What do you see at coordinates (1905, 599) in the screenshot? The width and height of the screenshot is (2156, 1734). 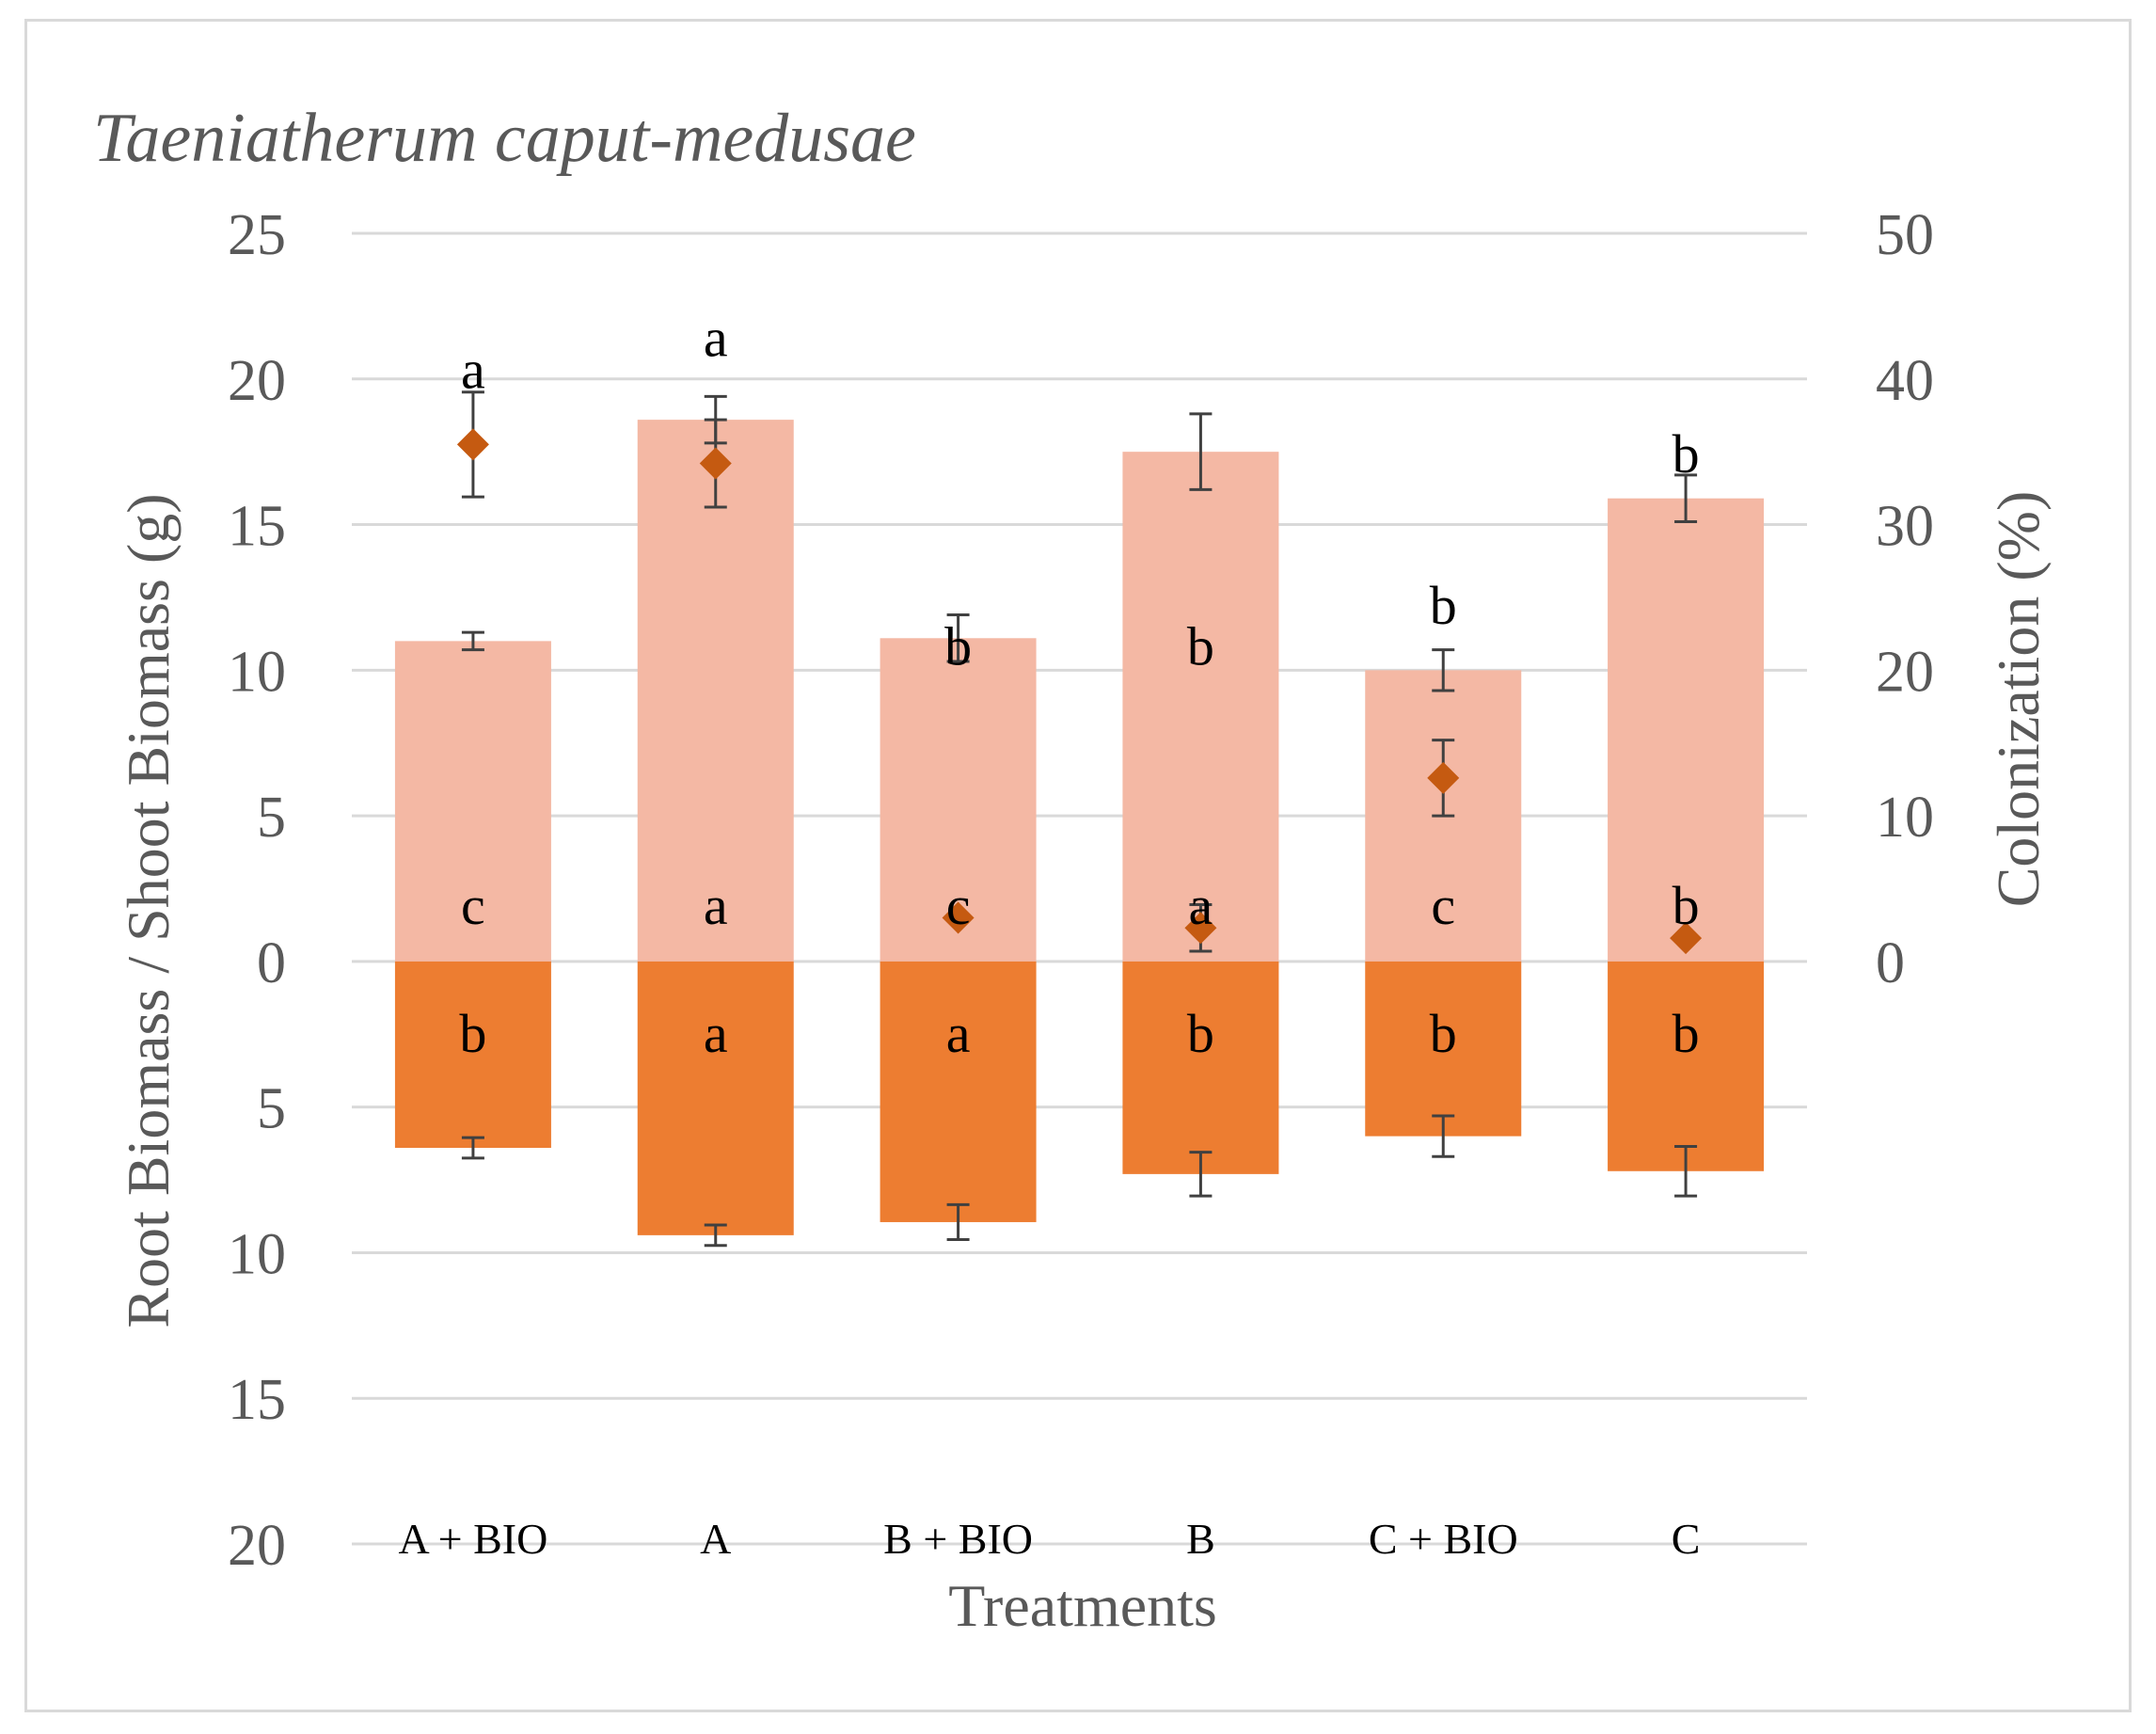 I see `y2-axis-ticks: 50 40 30 20 10 0` at bounding box center [1905, 599].